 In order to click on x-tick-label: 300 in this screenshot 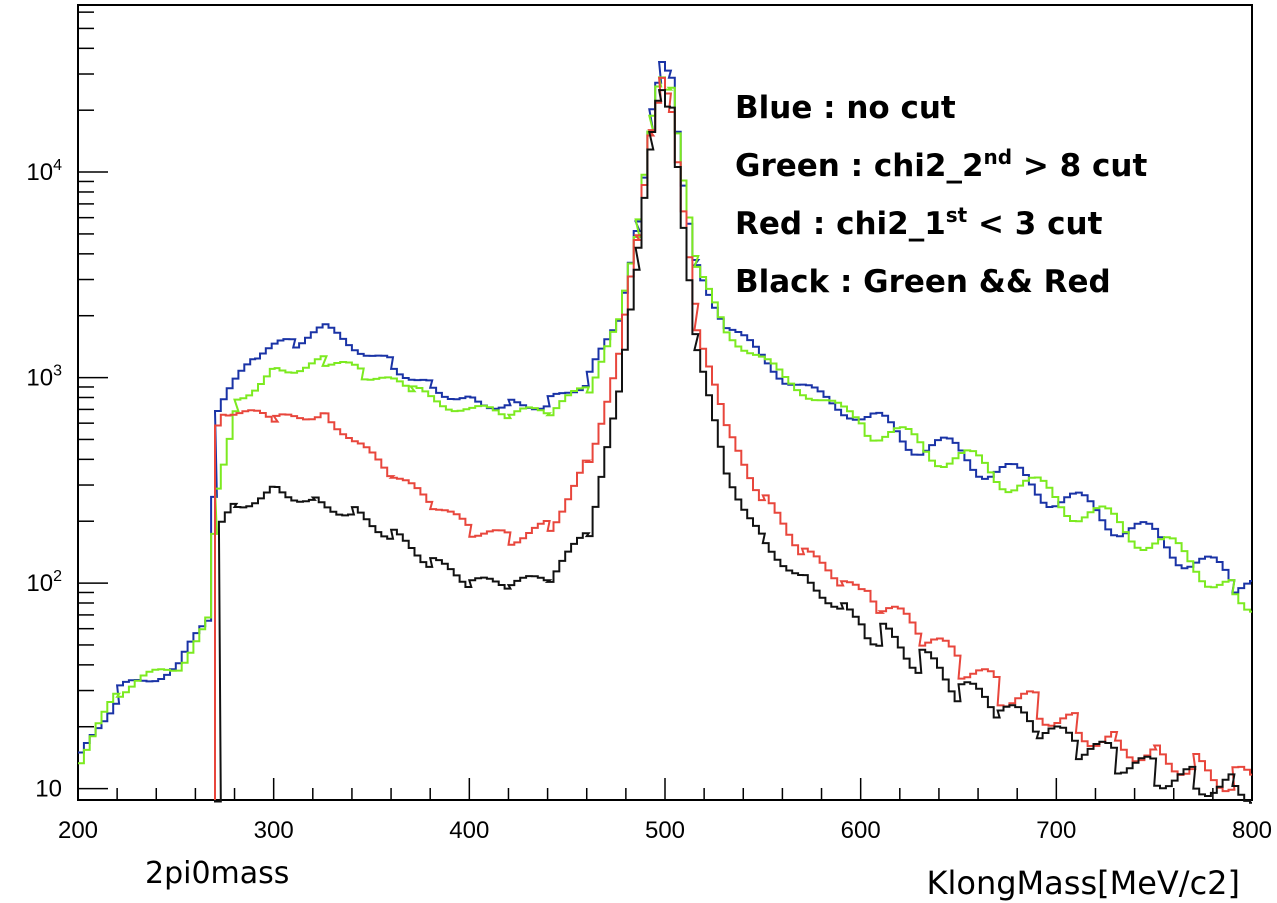, I will do `click(274, 830)`.